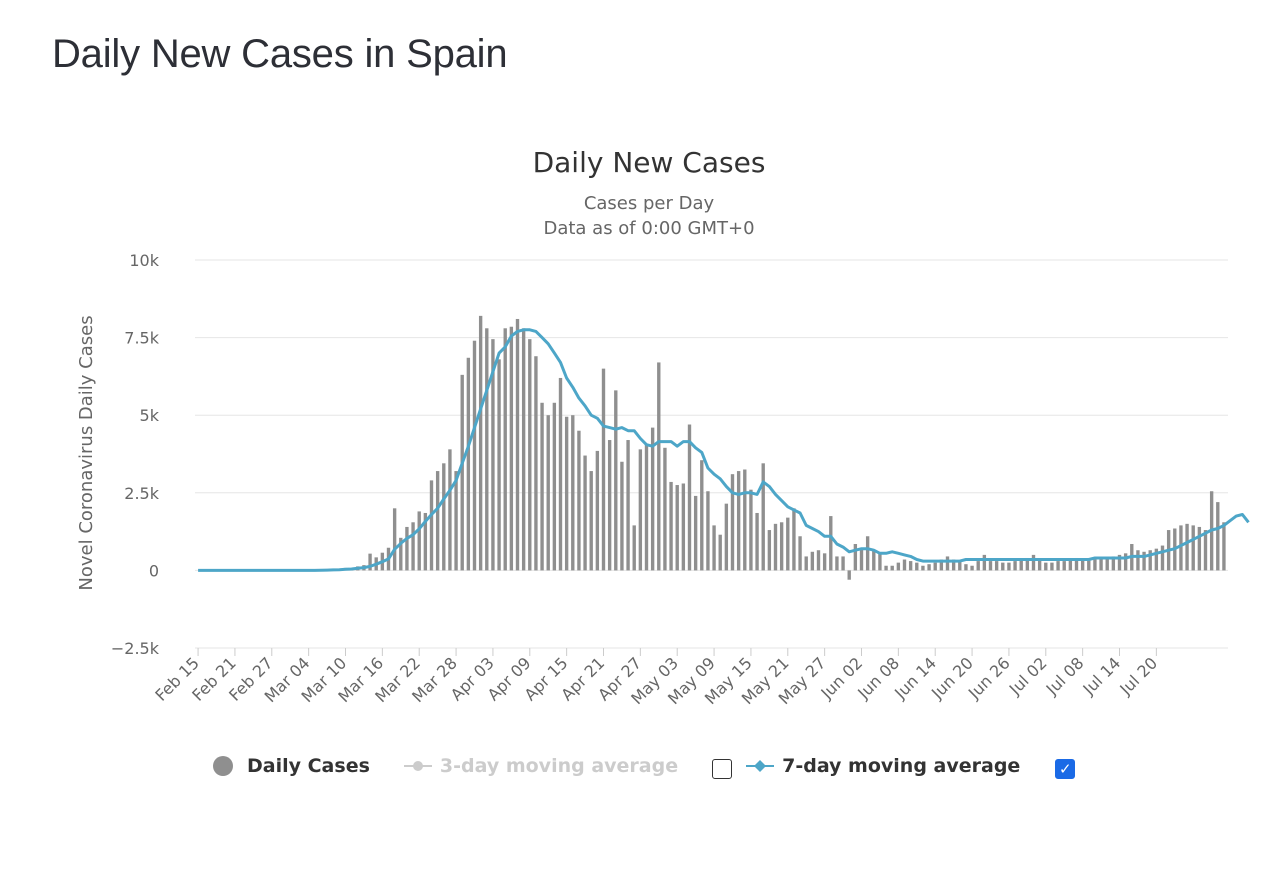 The image size is (1280, 891). What do you see at coordinates (883, 766) in the screenshot?
I see `legend-item-7day-average: 7-day moving average` at bounding box center [883, 766].